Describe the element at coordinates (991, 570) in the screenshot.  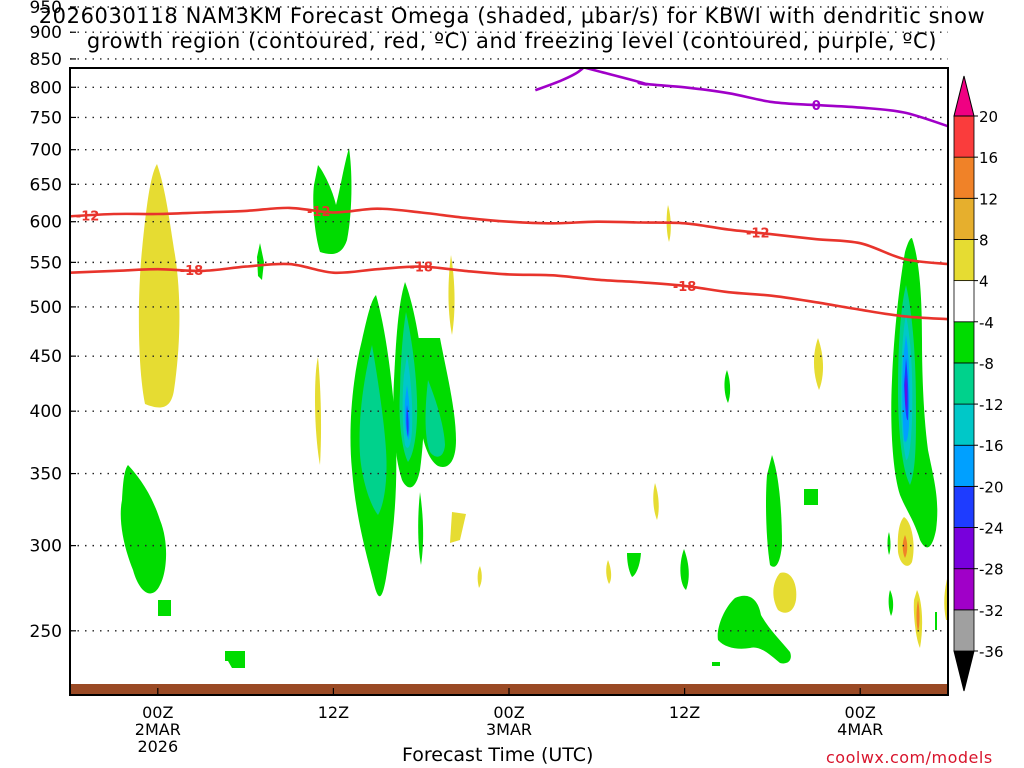
I see `colorbar-label: -28` at that location.